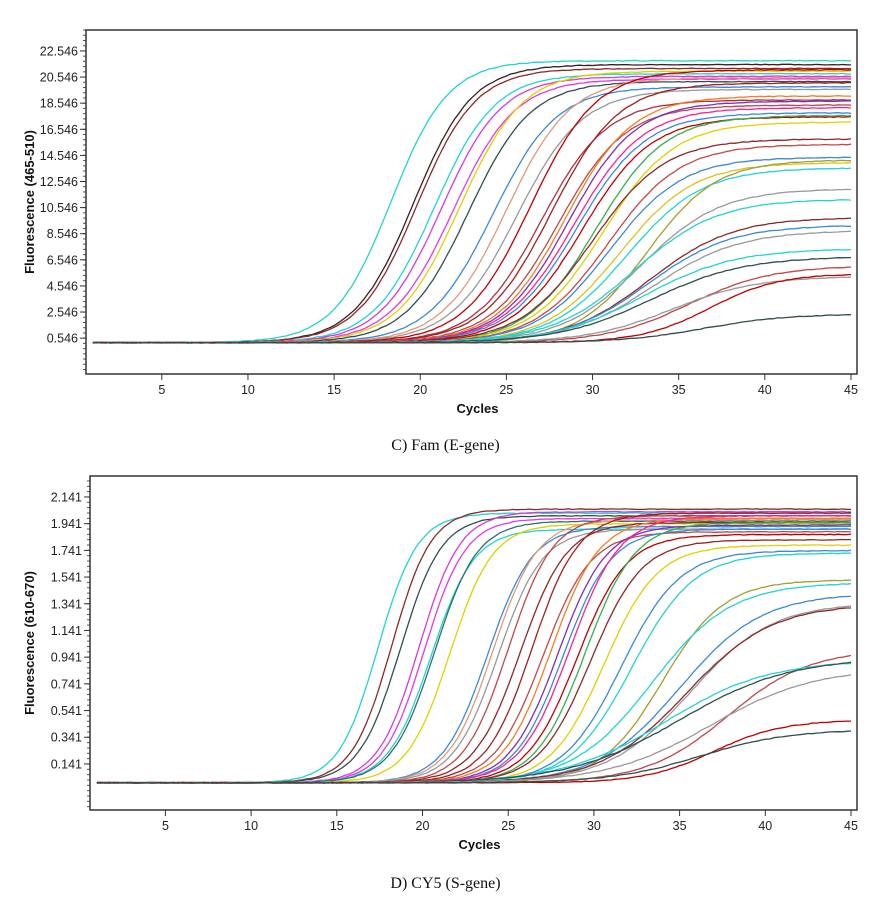  Describe the element at coordinates (62, 260) in the screenshot. I see `y-tick-label: 6.546` at that location.